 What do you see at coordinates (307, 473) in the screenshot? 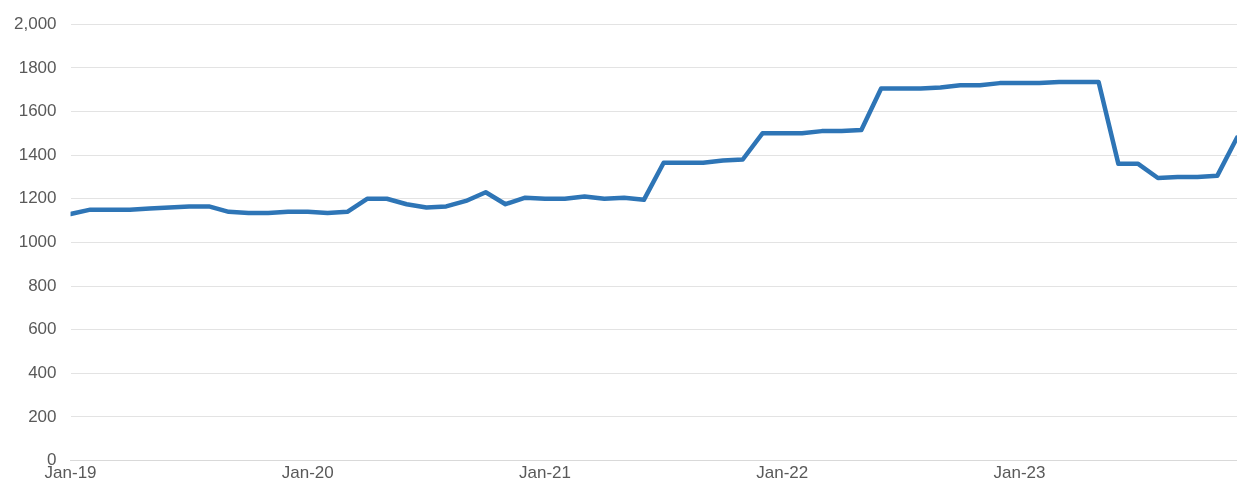
I see `x-tick-label: Jan-20` at bounding box center [307, 473].